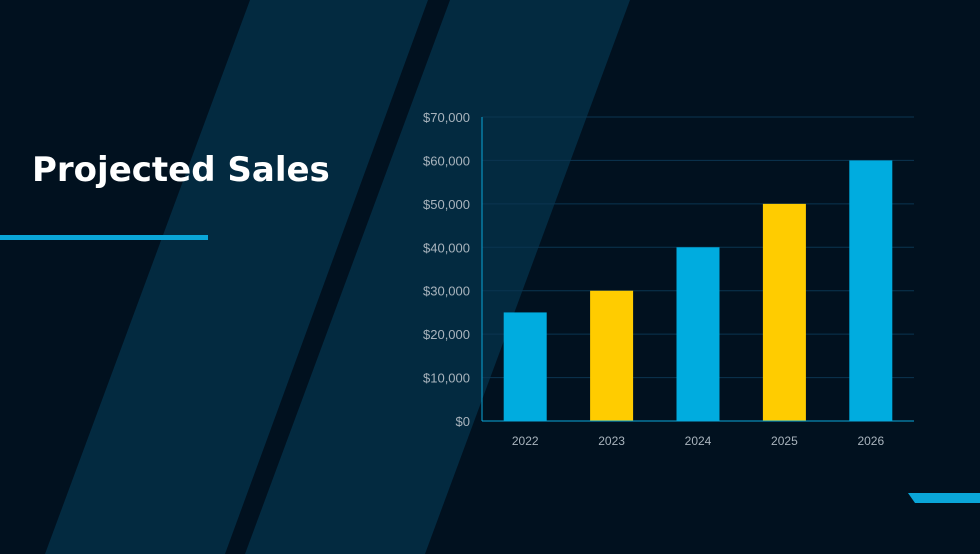 The image size is (980, 554). Describe the element at coordinates (611, 441) in the screenshot. I see `x-tick-label: 2023` at that location.